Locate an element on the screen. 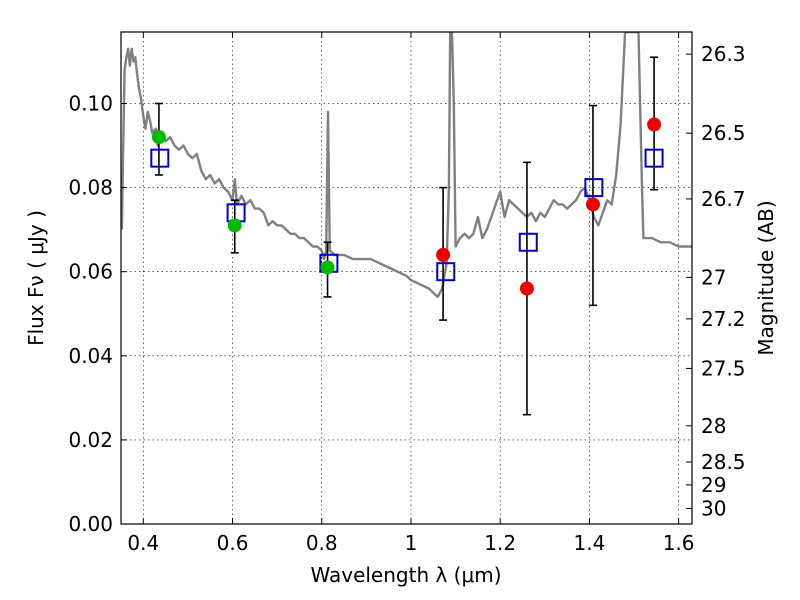 This screenshot has width=800, height=600. y-tick-label: 0.08 is located at coordinates (90, 188).